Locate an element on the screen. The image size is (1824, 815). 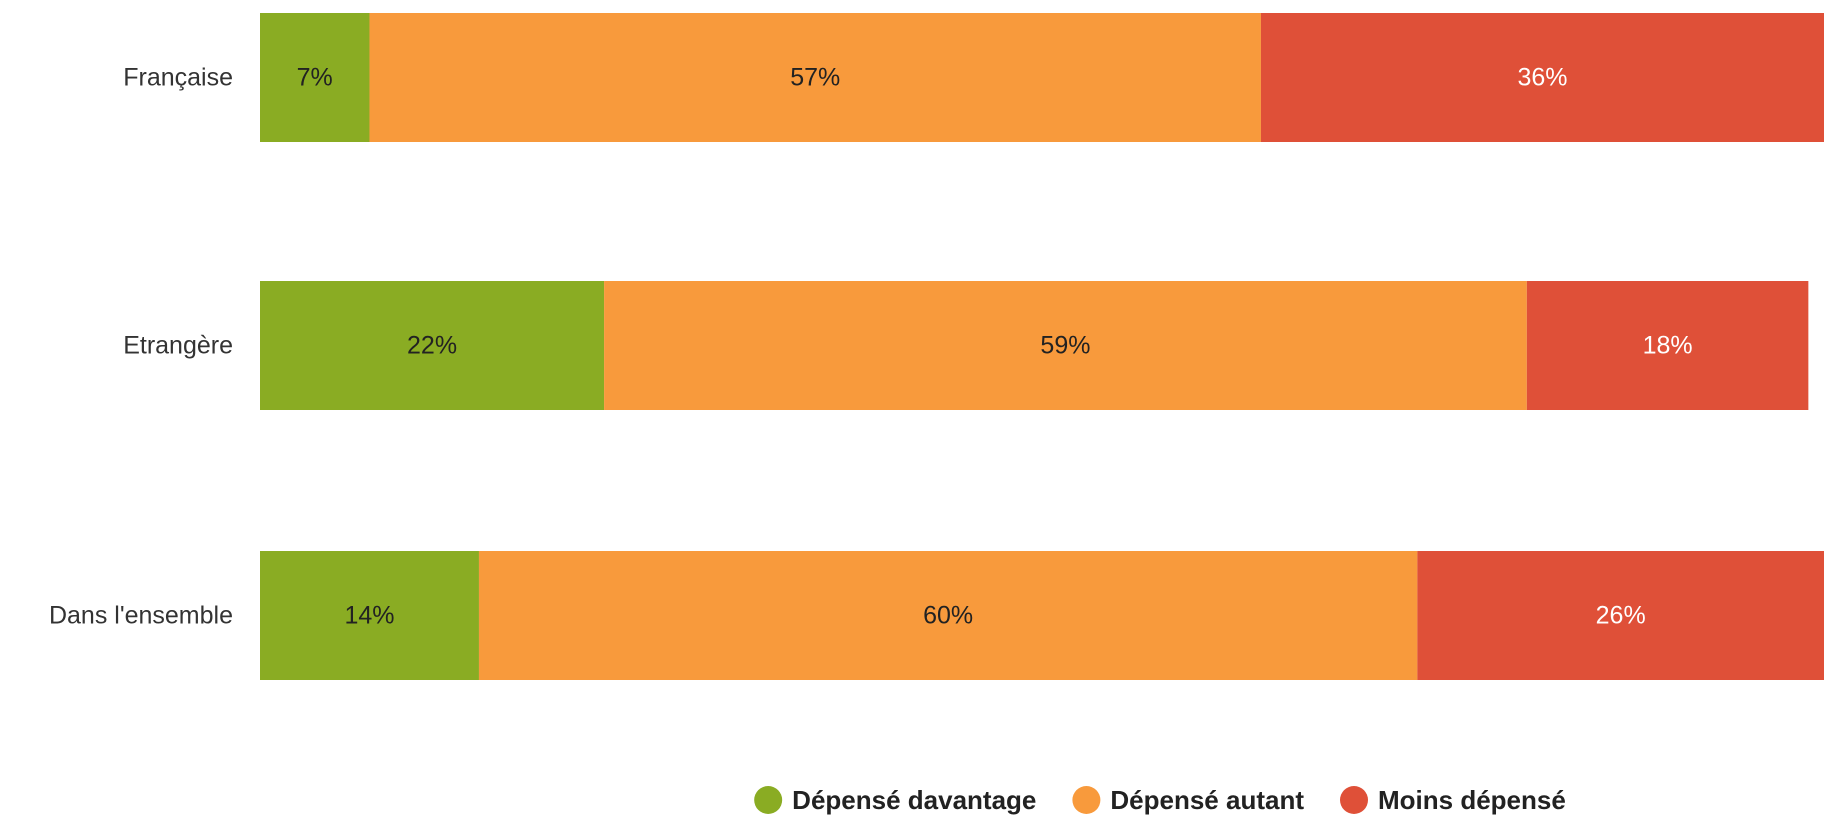
legend-label: Dépensé davantage is located at coordinates (914, 800).